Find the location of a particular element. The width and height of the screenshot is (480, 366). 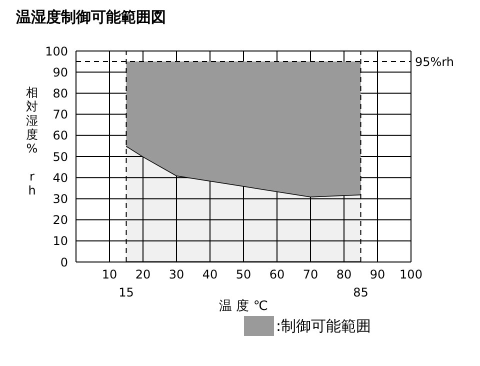

y-tick-label: 50 is located at coordinates (60, 157).